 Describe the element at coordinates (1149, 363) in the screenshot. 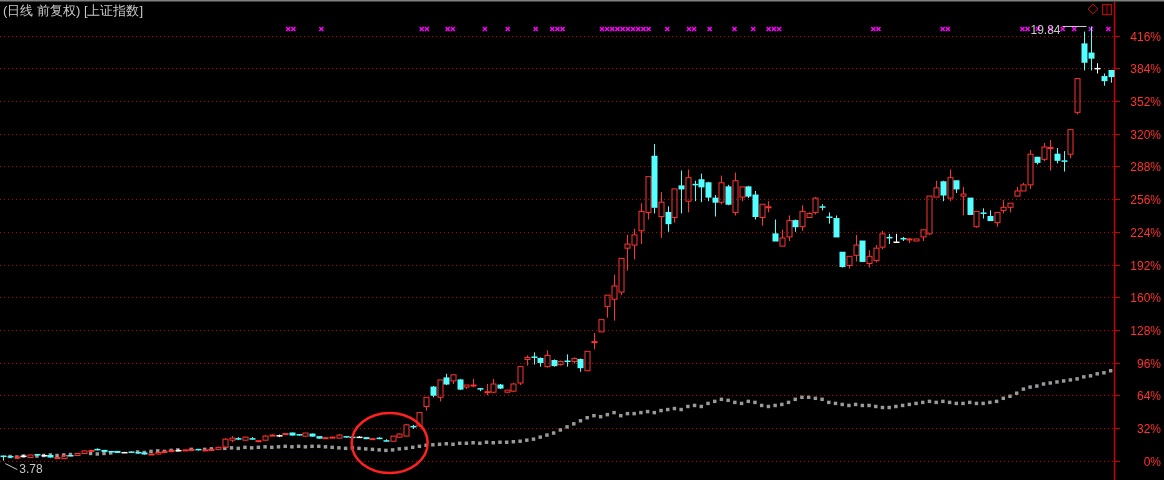

I see `y-tick-label: 96%` at that location.